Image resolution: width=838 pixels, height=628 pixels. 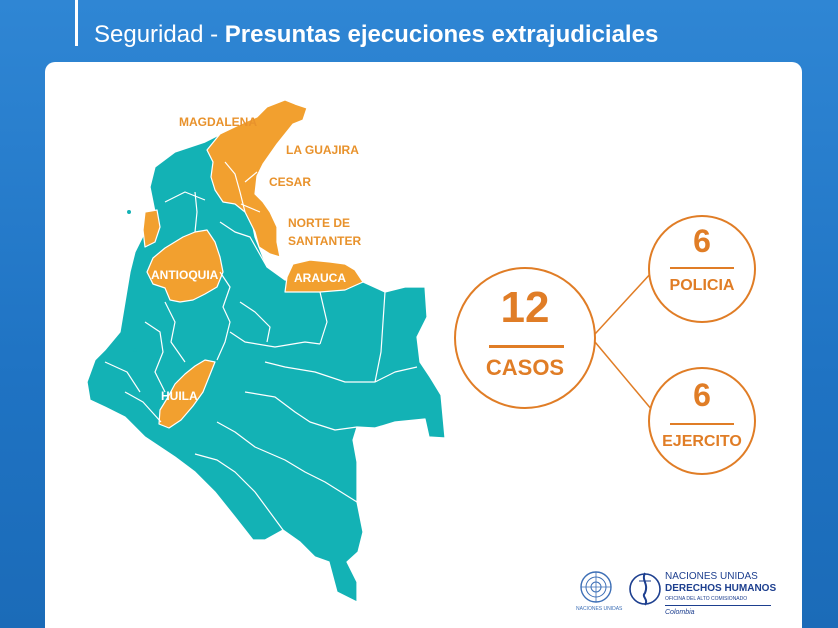 I want to click on map-label-antioquia: ANTIOQUIA, so click(x=185, y=275).